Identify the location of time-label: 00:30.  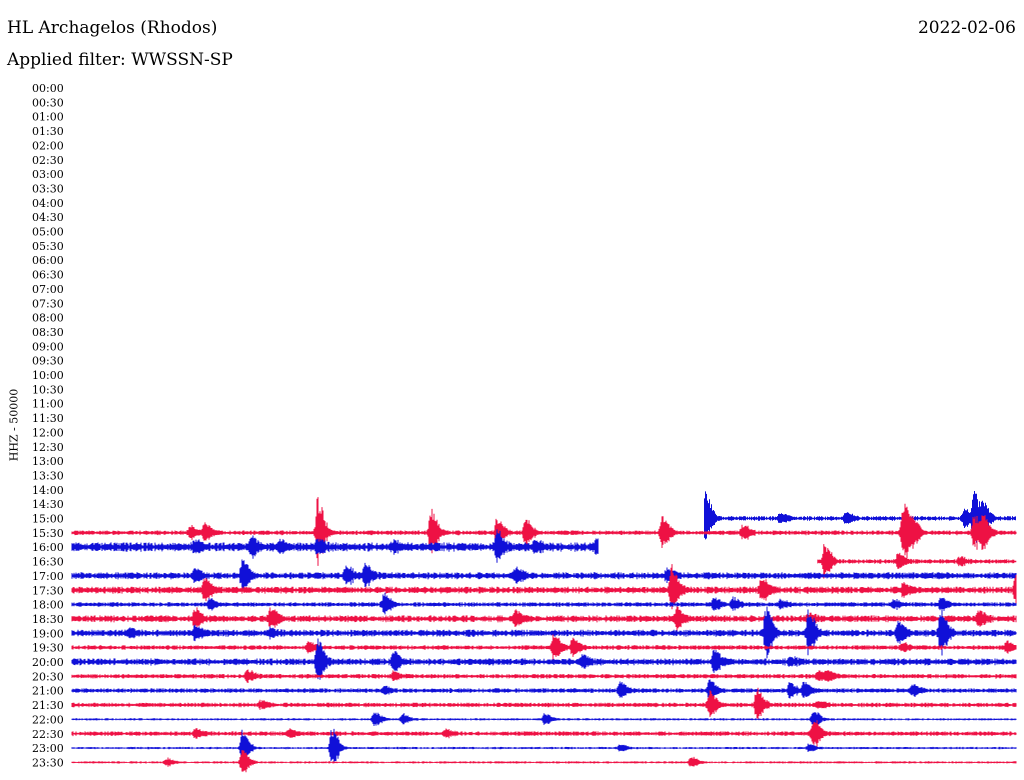
(48, 102).